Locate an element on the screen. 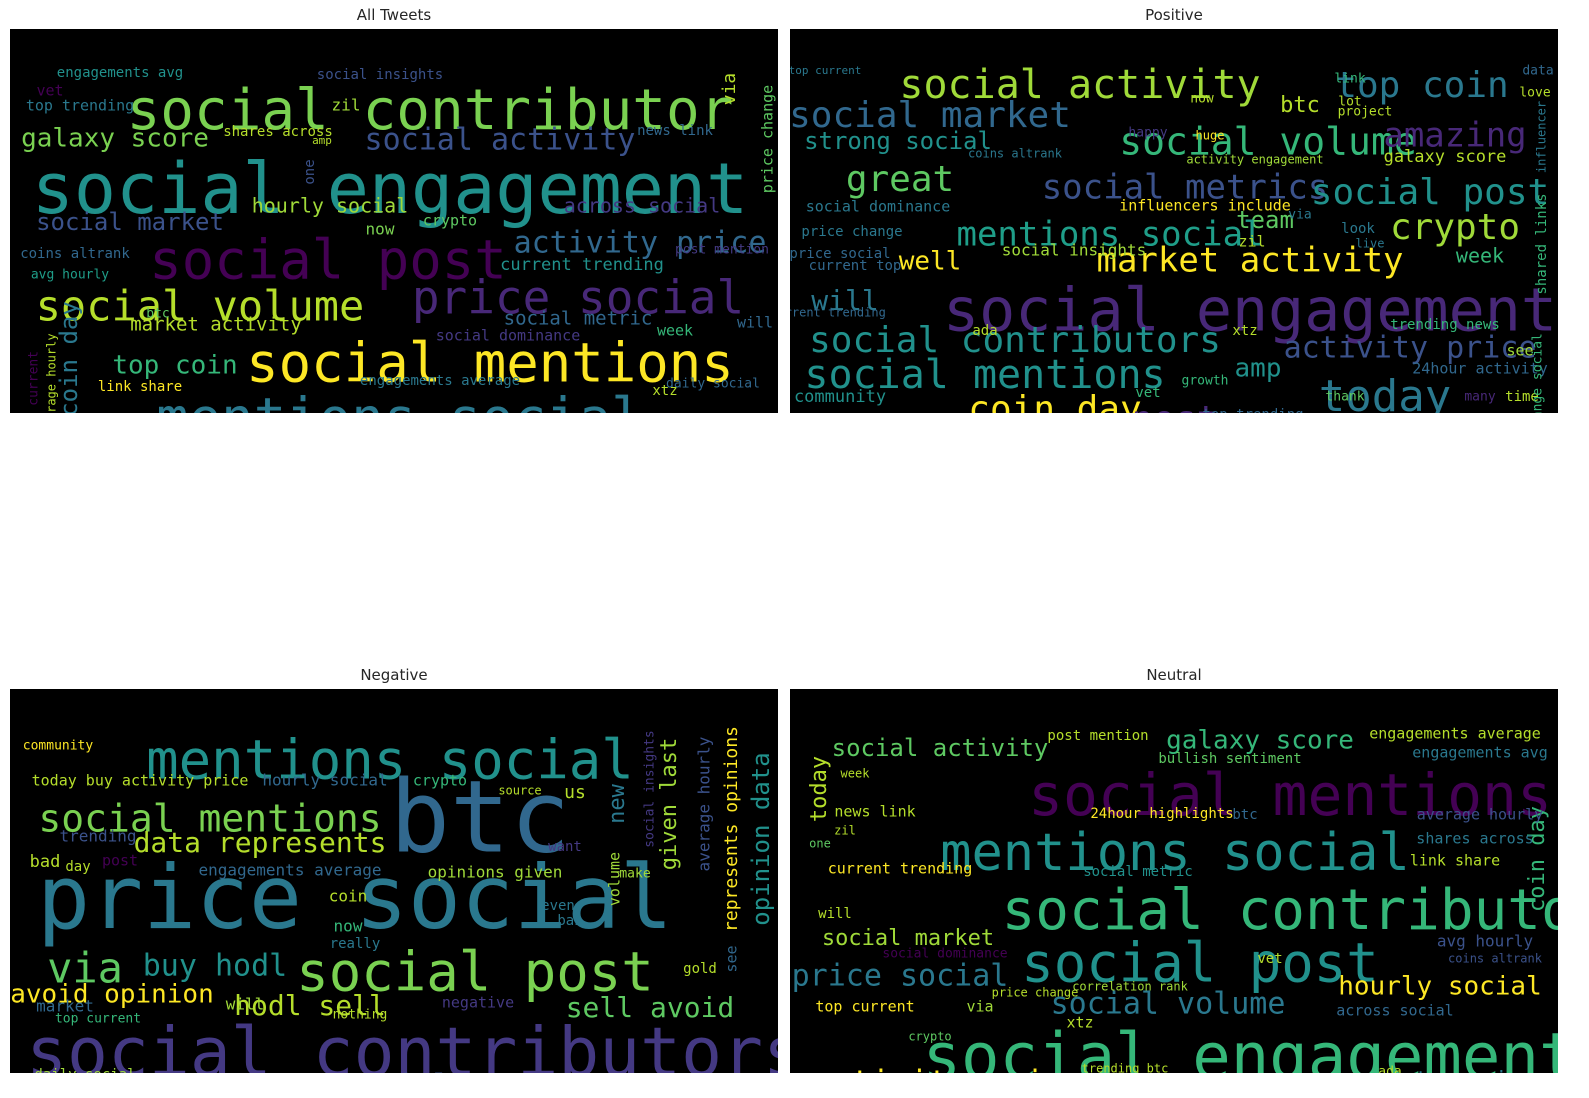 This screenshot has width=1589, height=1098. cloud-word: see is located at coordinates (1519, 351).